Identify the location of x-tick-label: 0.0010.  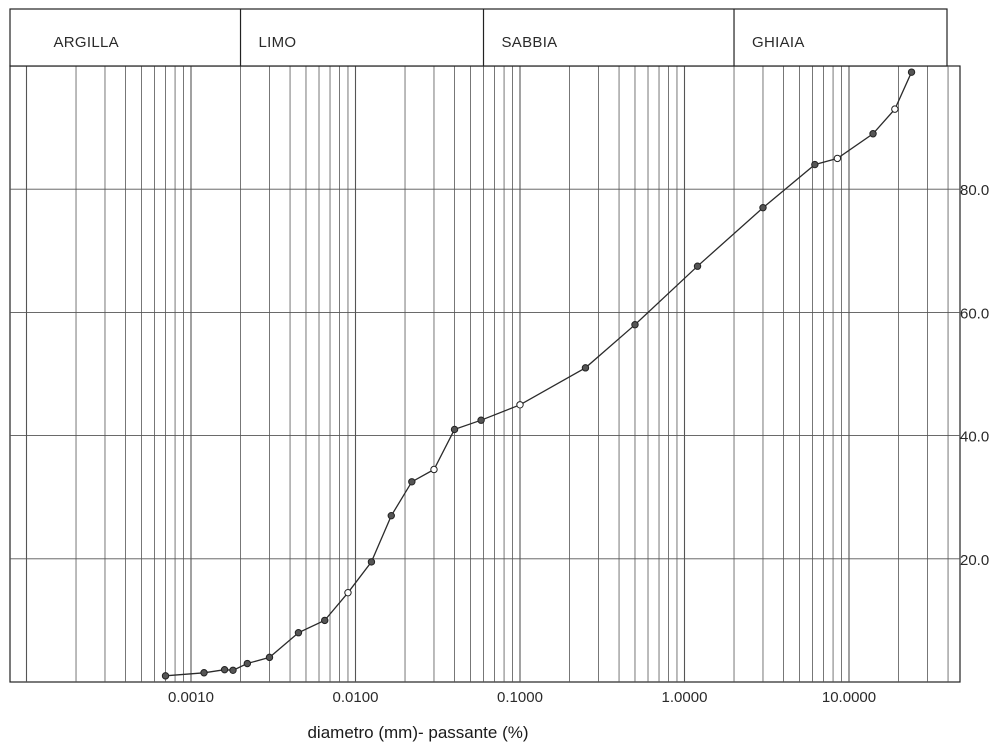
(191, 697).